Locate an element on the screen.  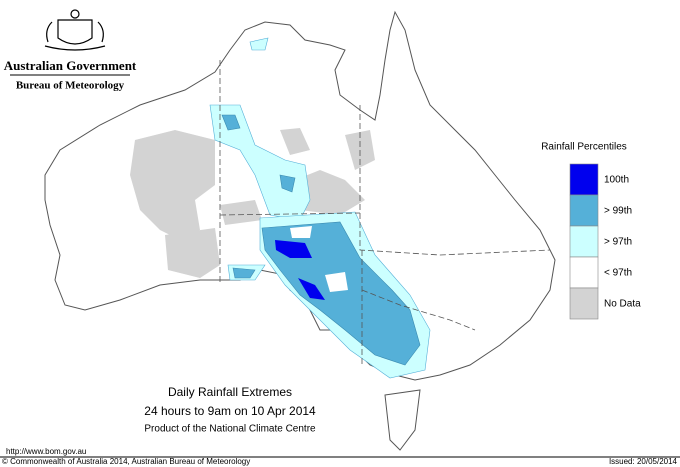
emblem is located at coordinates (75, 30).